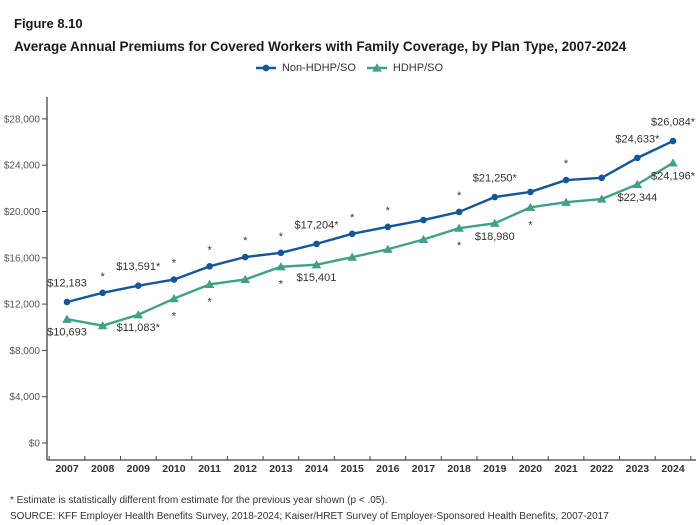  What do you see at coordinates (209, 469) in the screenshot?
I see `x-tick-label: 2011` at bounding box center [209, 469].